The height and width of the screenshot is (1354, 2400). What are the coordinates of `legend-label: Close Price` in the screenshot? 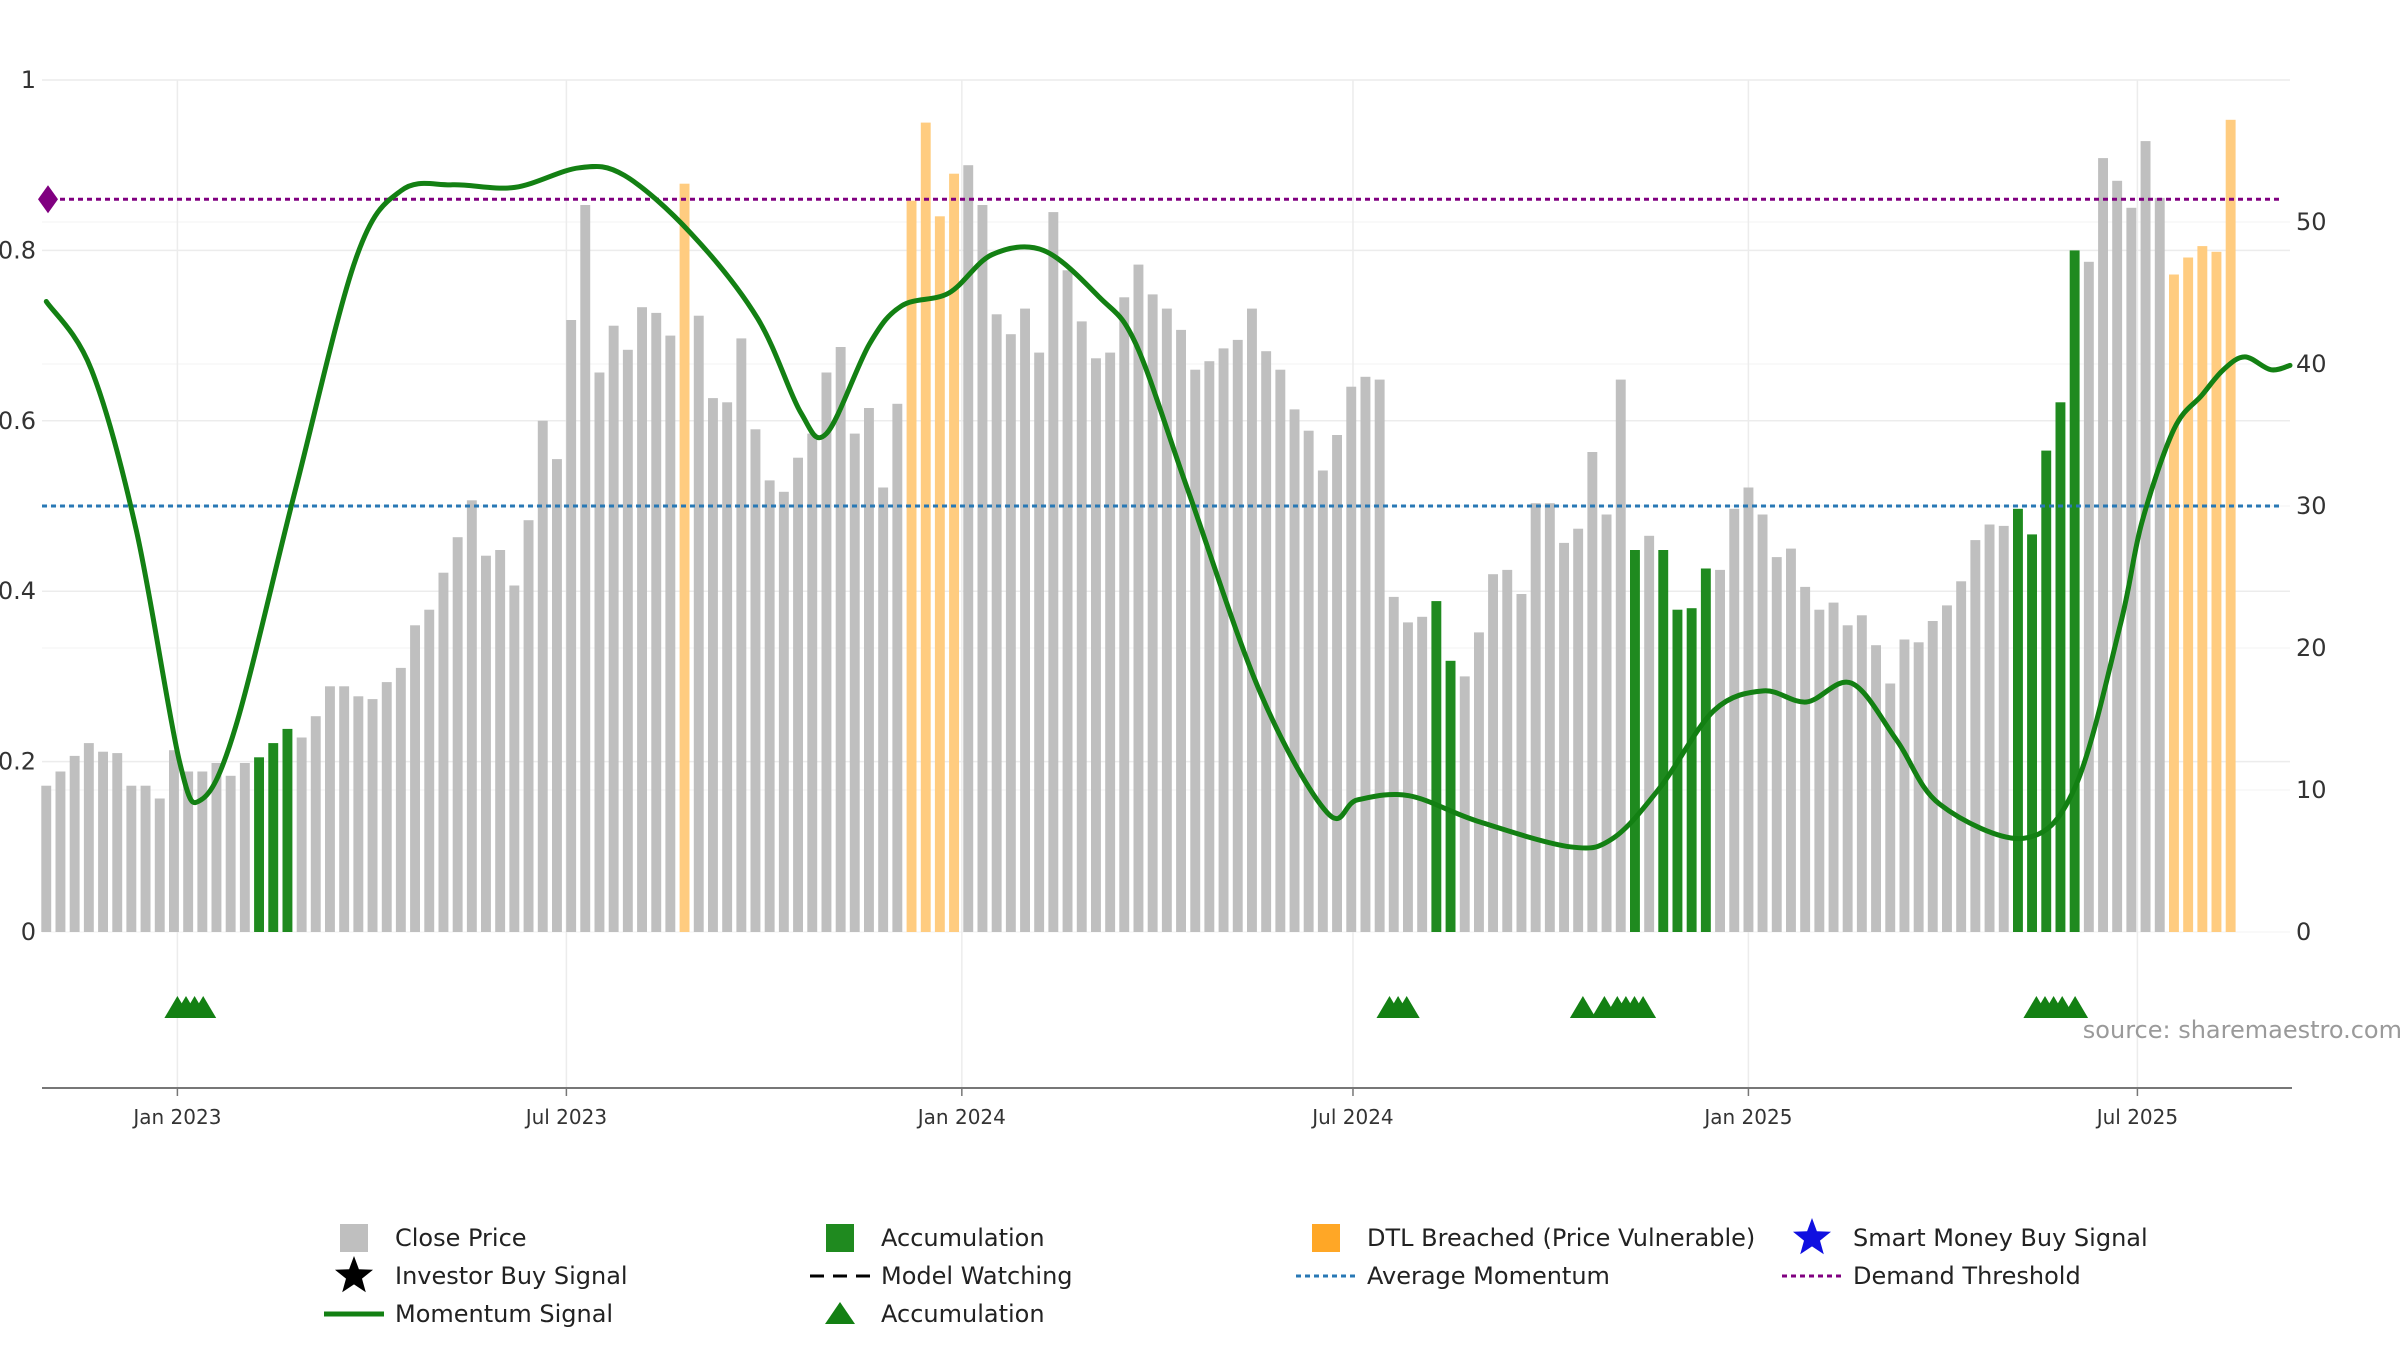 It's located at (461, 1238).